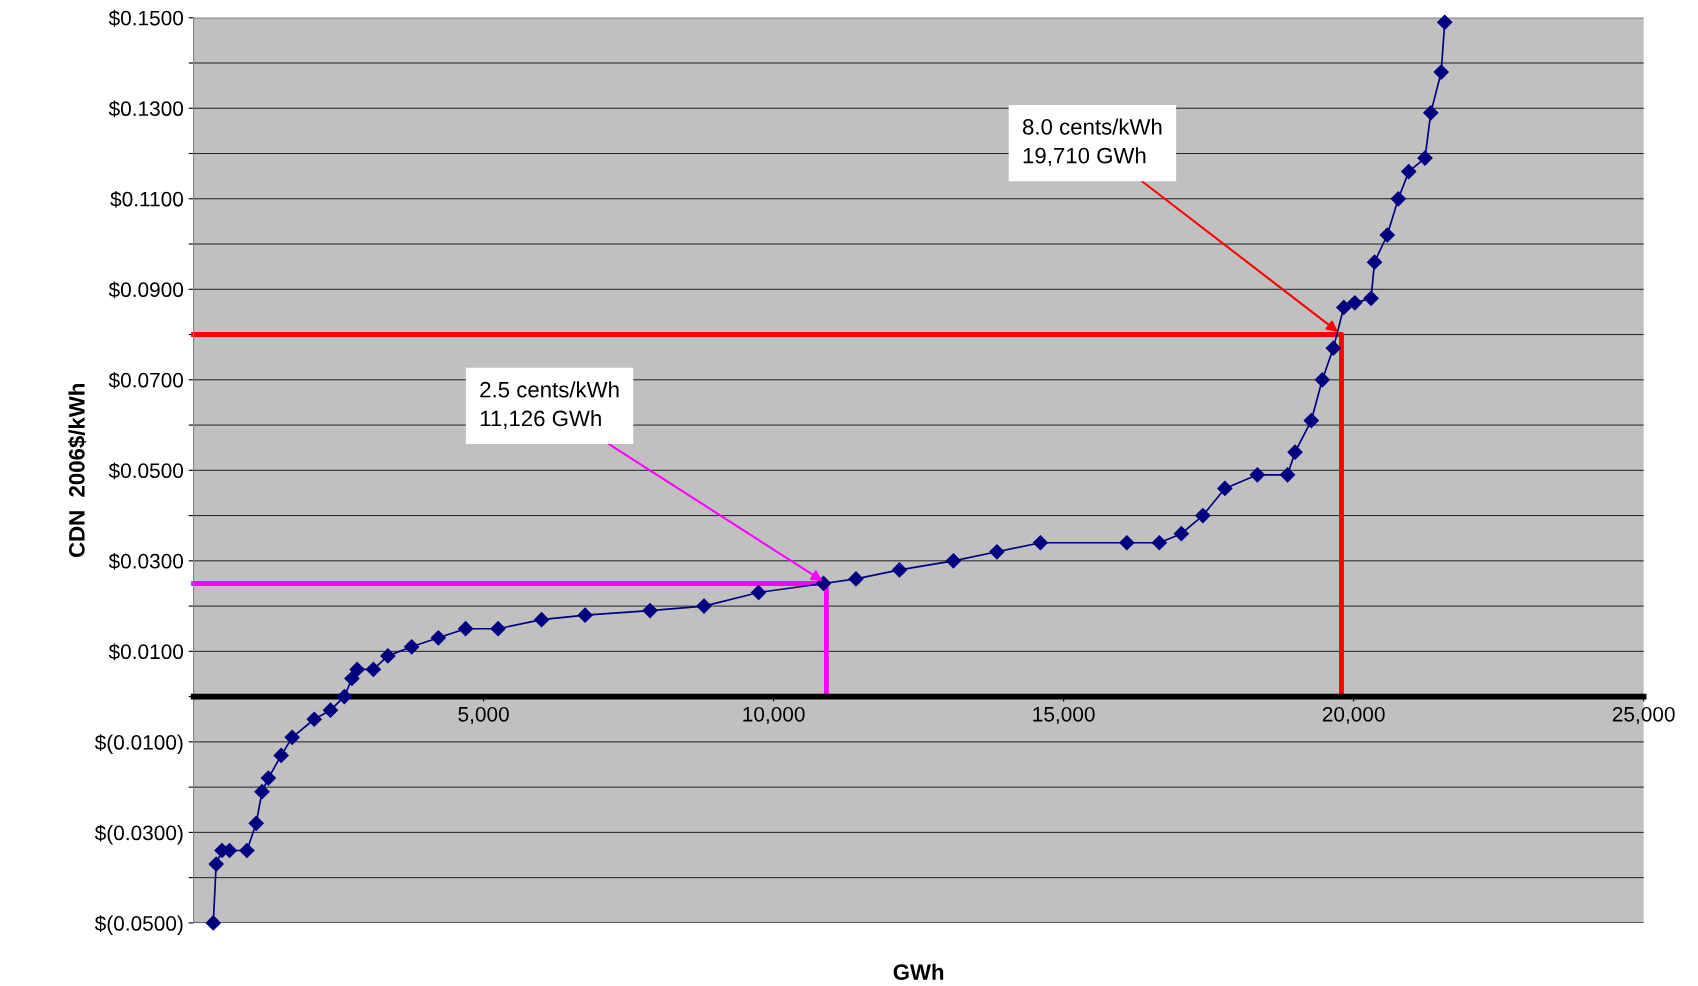 The width and height of the screenshot is (1698, 986). What do you see at coordinates (138, 744) in the screenshot?
I see `y-tick-label: $(0.0100)` at bounding box center [138, 744].